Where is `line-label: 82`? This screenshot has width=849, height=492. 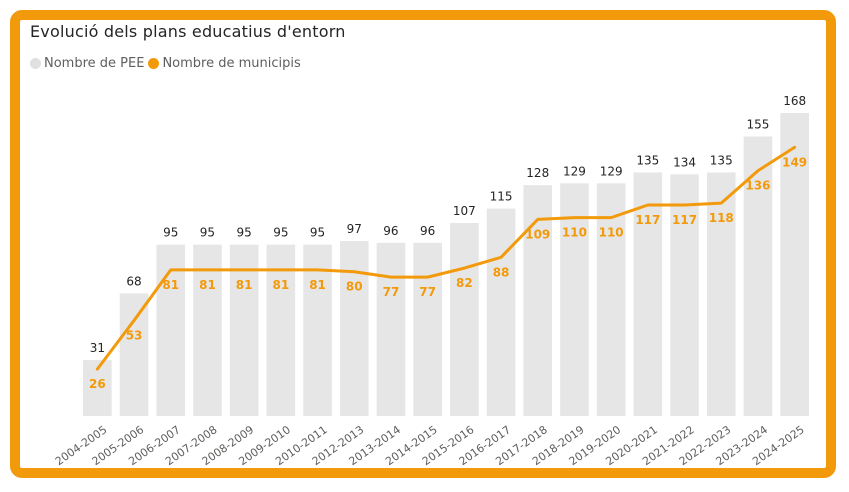
line-label: 82 is located at coordinates (464, 283).